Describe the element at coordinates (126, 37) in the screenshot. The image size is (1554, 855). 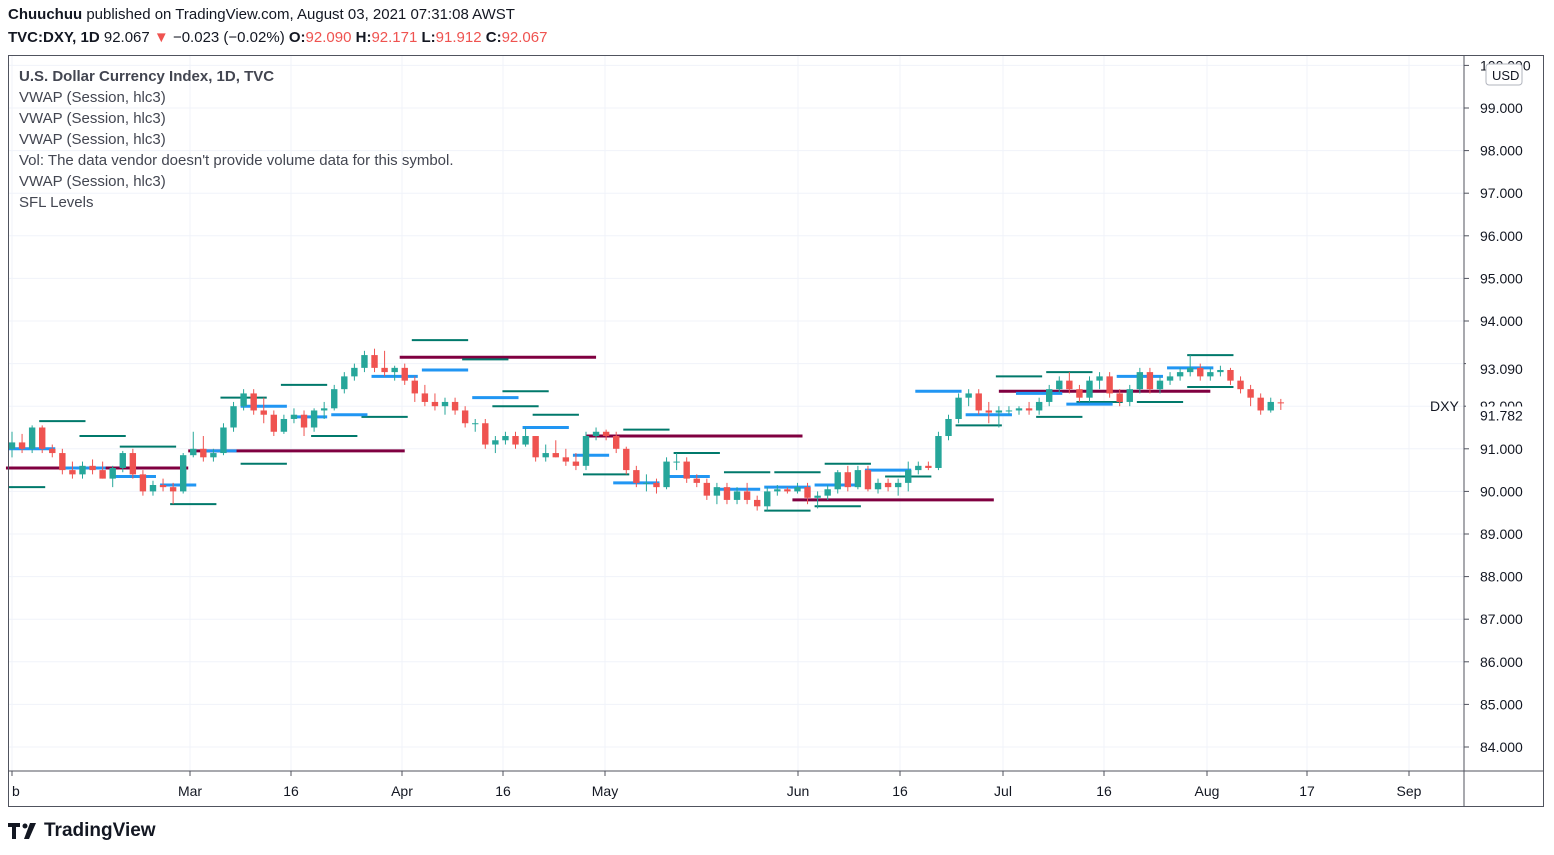
I see `last-price: 92.067` at that location.